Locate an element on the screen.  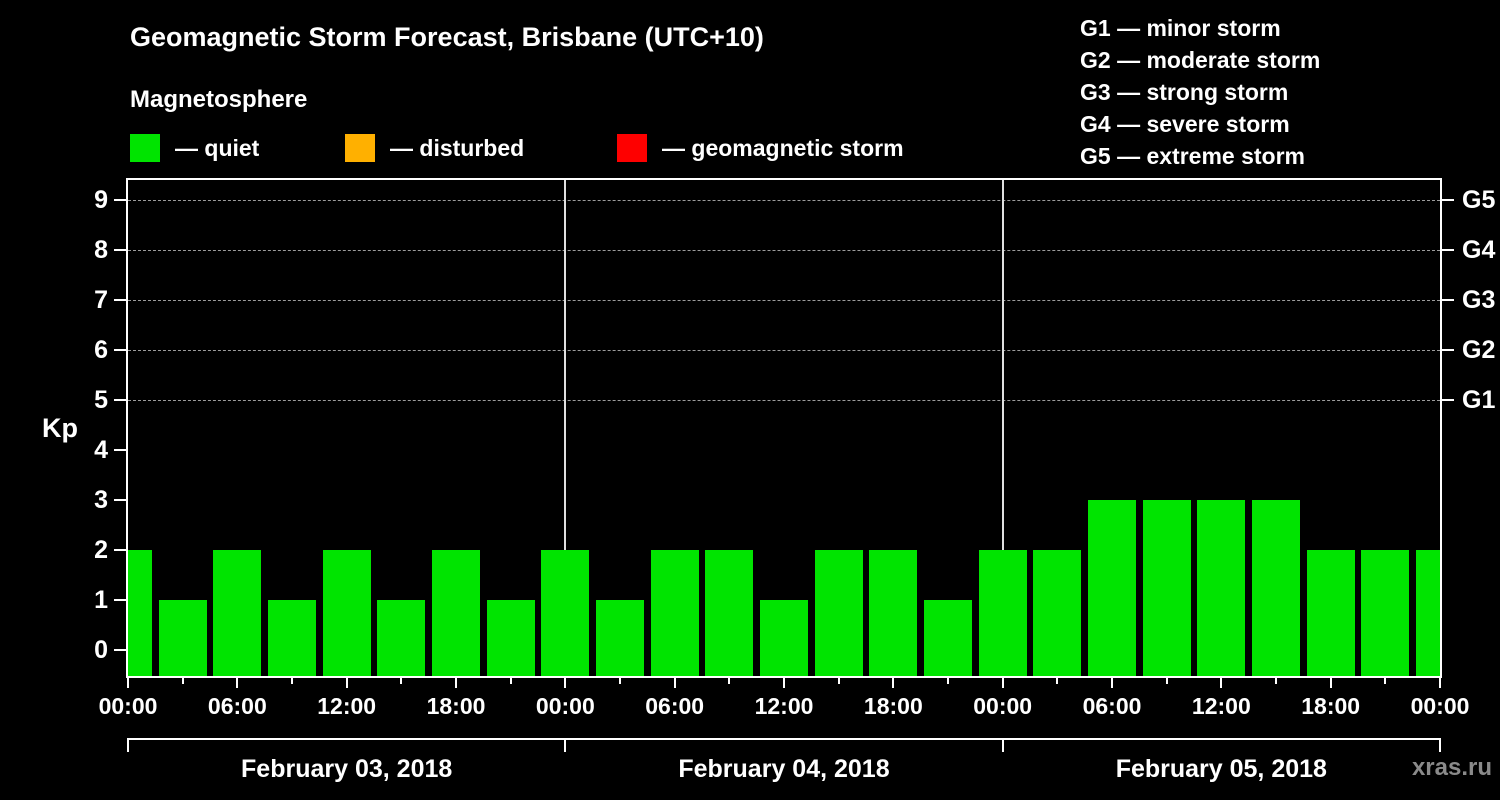
legend-item-disturbed: — disturbed is located at coordinates (434, 148).